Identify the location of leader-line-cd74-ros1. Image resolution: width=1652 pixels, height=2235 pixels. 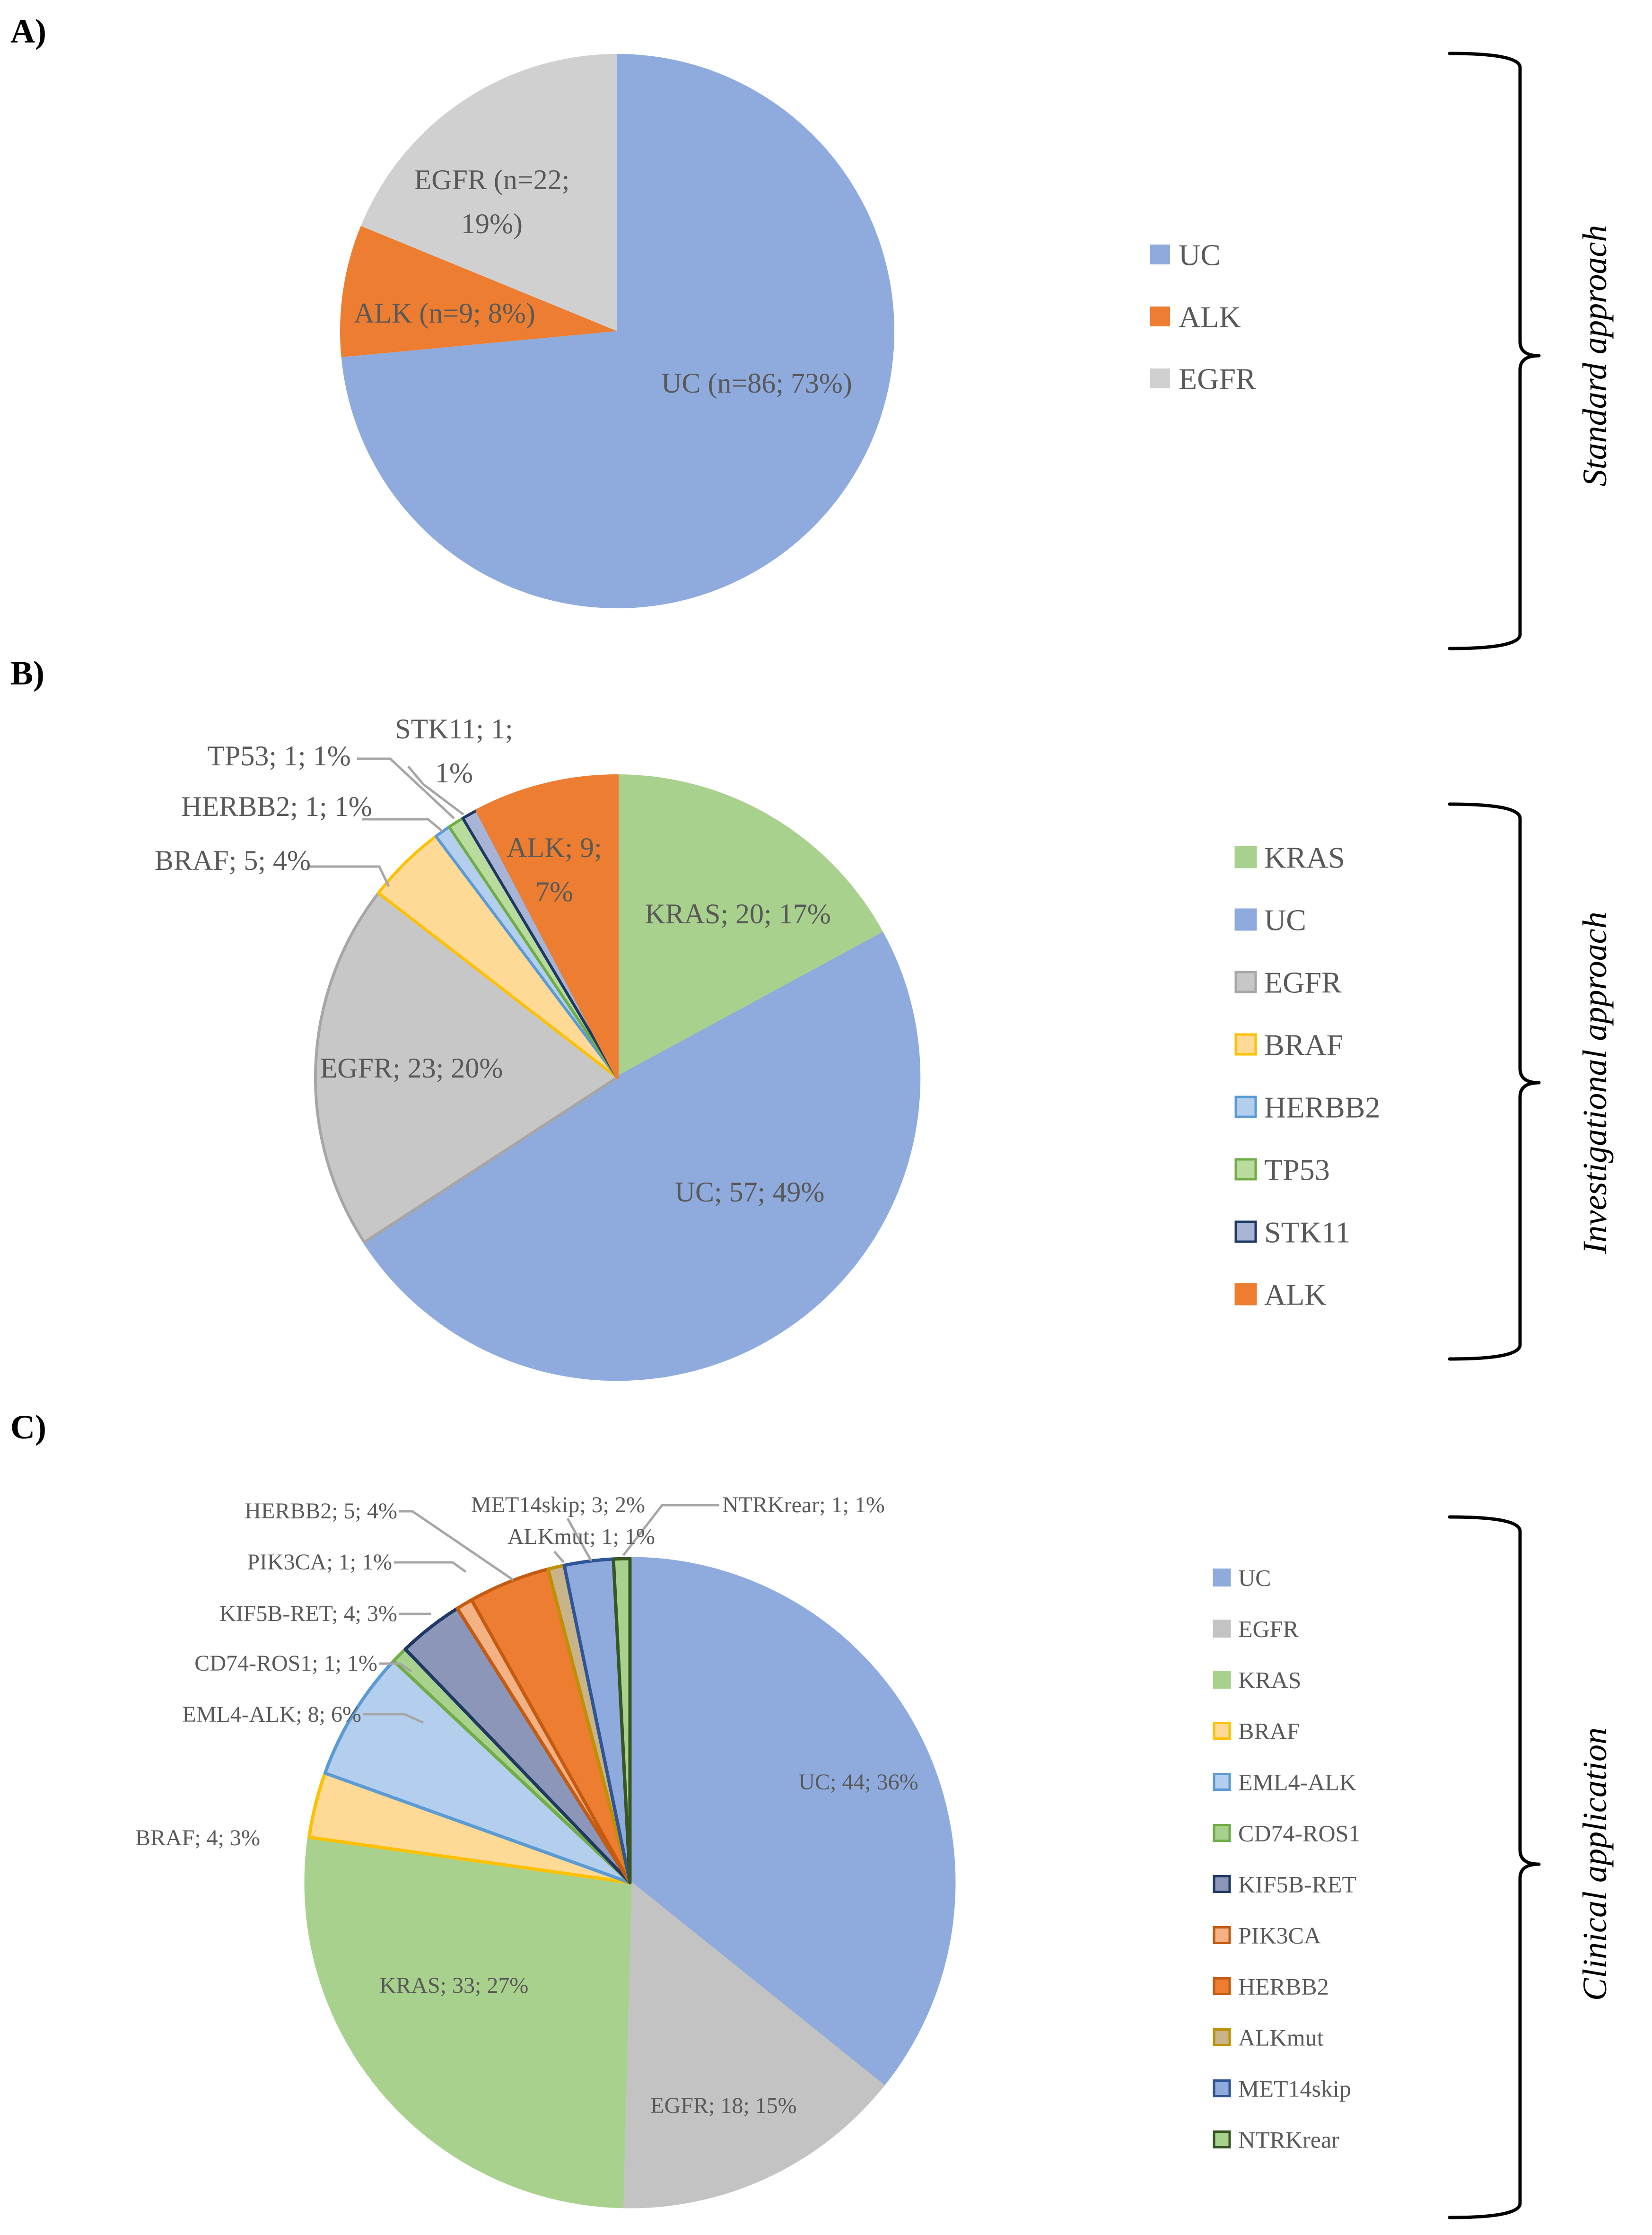
(395, 1667).